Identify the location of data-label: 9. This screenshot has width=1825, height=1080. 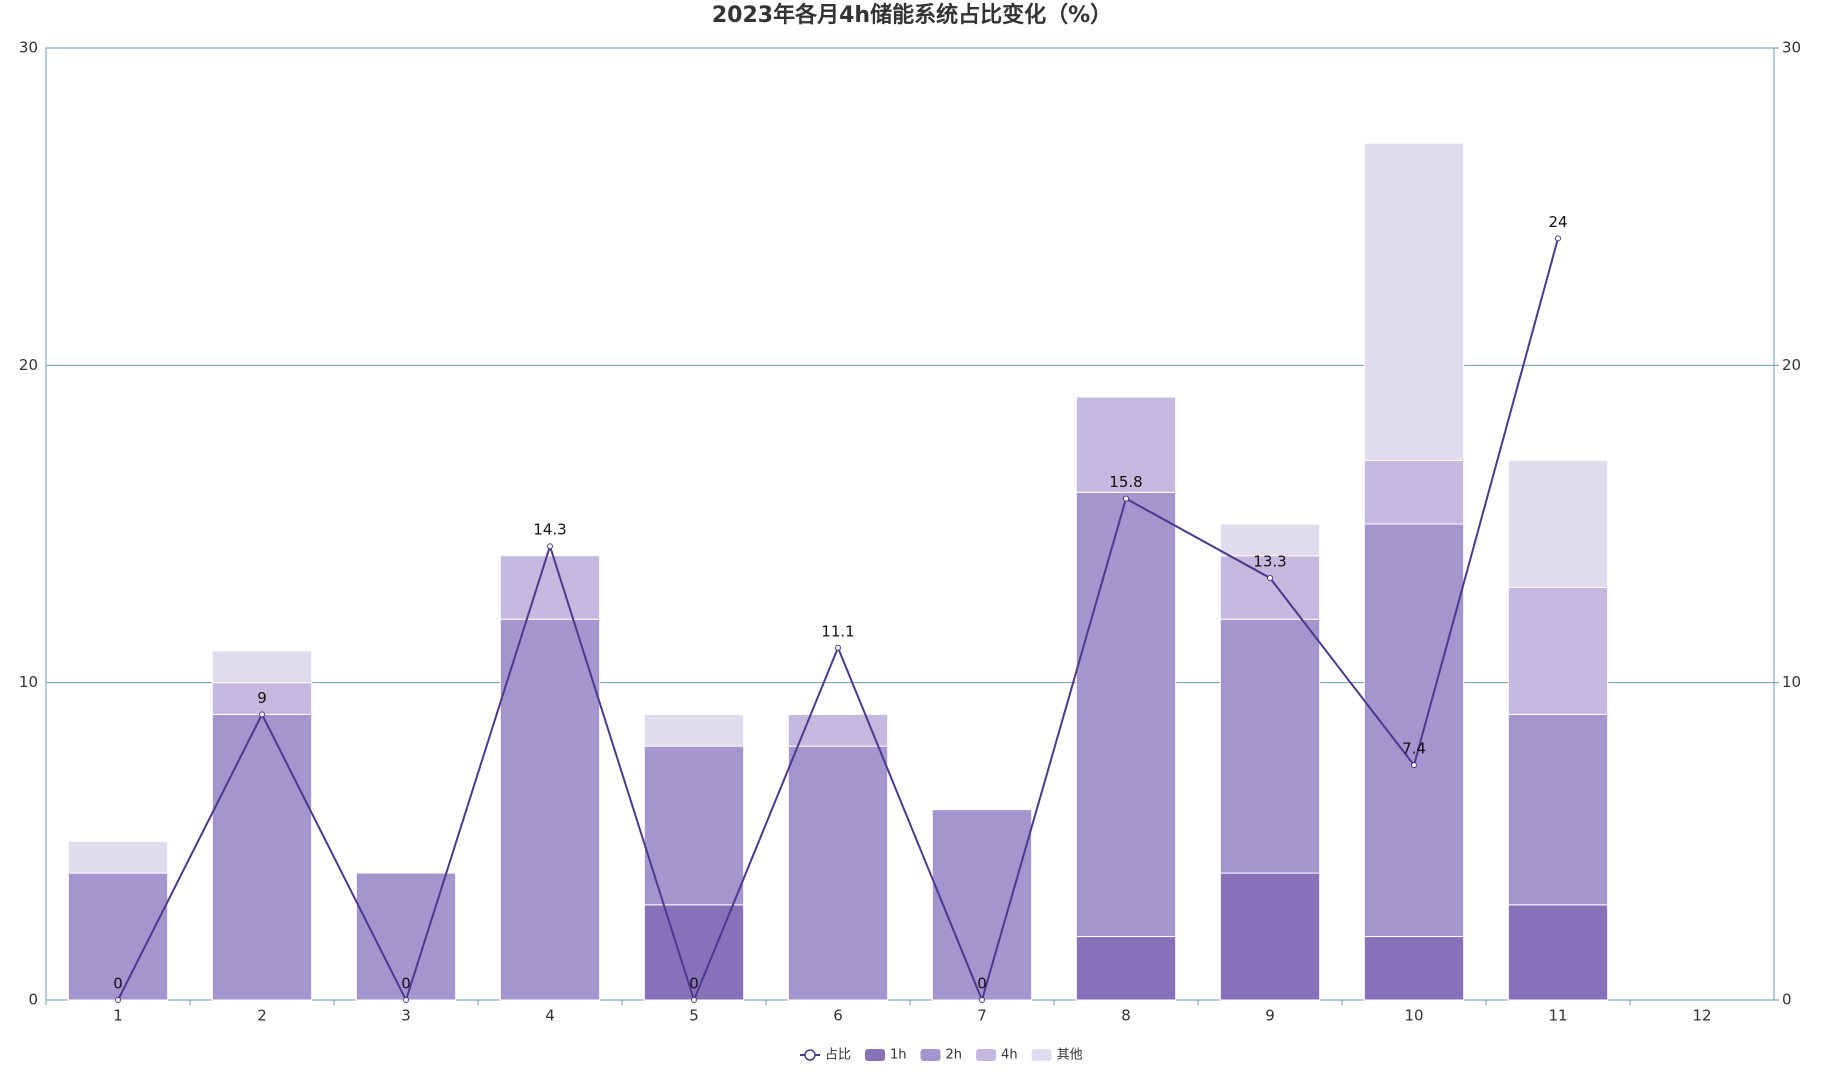
(262, 698).